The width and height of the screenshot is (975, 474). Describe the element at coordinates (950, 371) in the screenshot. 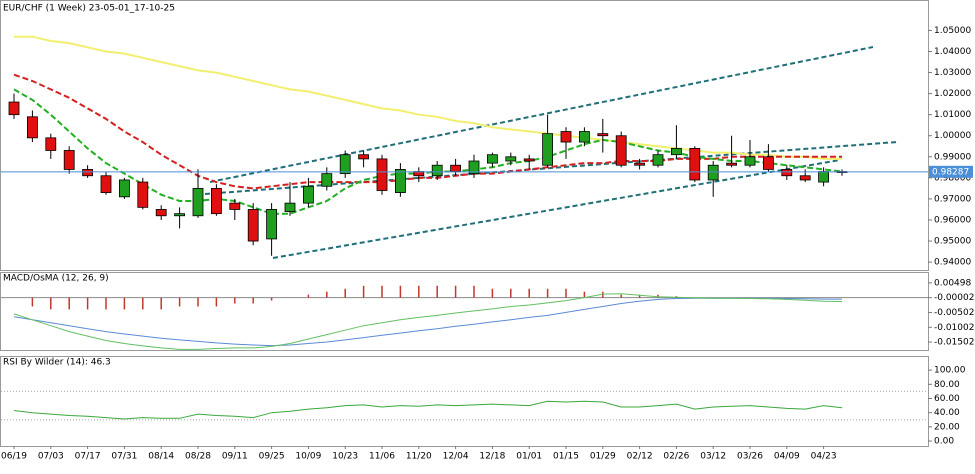

I see `y-tick-label: 100.00` at that location.